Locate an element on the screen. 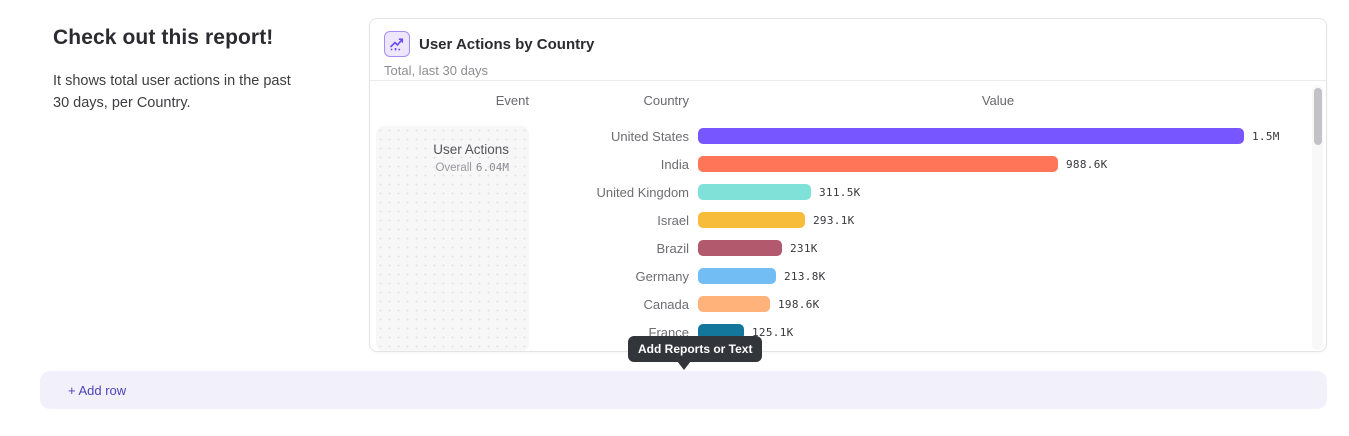 The image size is (1349, 436). country-label: Germany is located at coordinates (662, 276).